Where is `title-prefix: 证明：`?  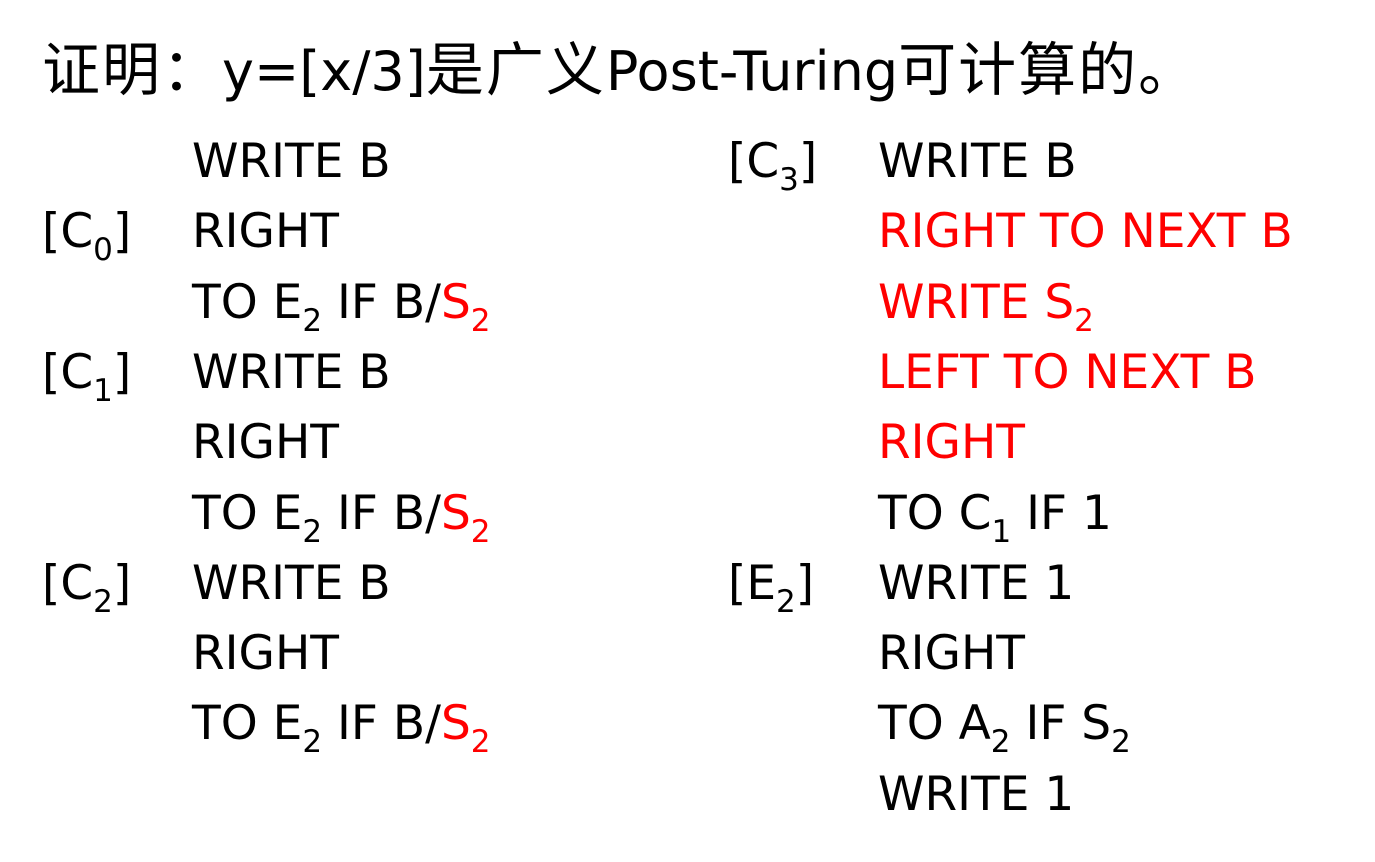
title-prefix: 证明： is located at coordinates (132, 70).